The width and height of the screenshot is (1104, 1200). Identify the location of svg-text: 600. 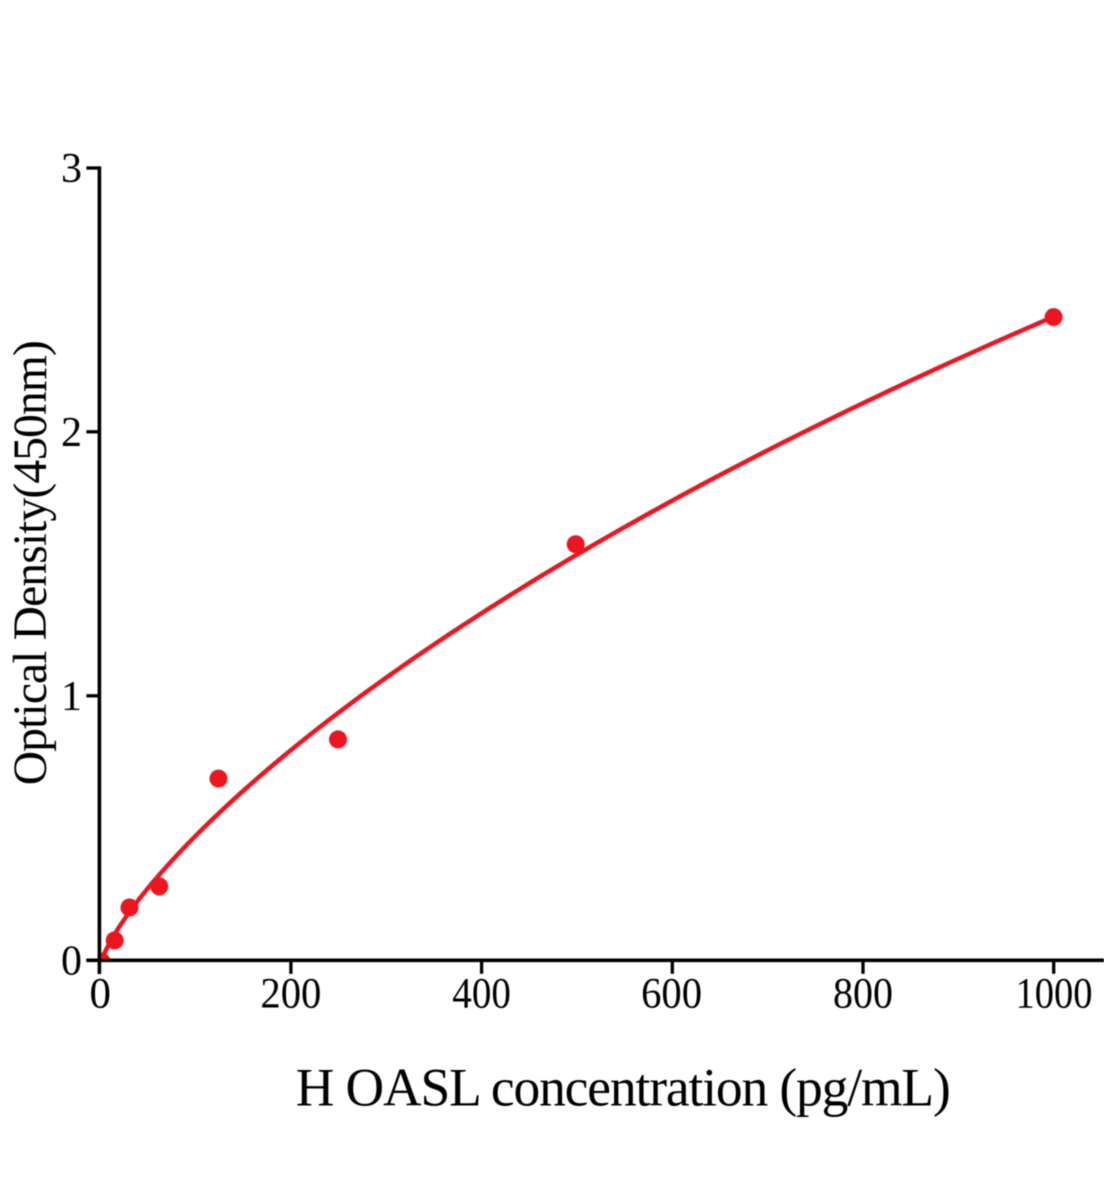
(671, 994).